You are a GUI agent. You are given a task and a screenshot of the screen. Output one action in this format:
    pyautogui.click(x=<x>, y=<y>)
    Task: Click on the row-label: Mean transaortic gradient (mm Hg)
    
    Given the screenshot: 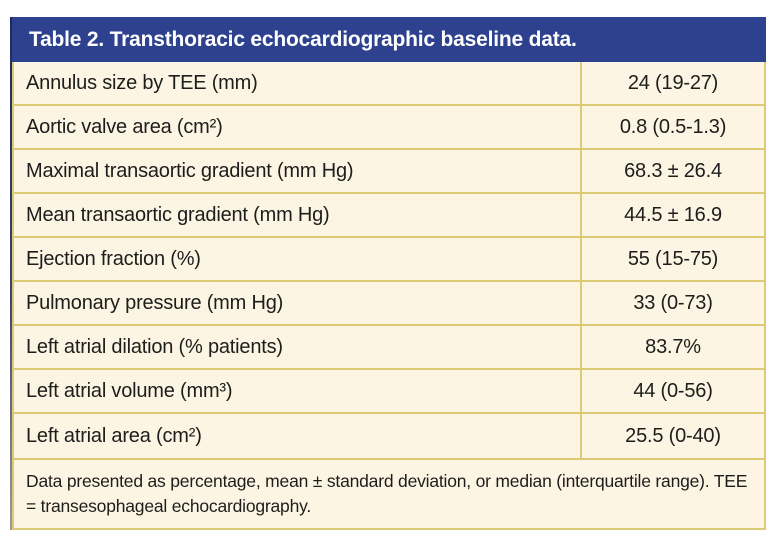 What is the action you would take?
    pyautogui.click(x=298, y=215)
    